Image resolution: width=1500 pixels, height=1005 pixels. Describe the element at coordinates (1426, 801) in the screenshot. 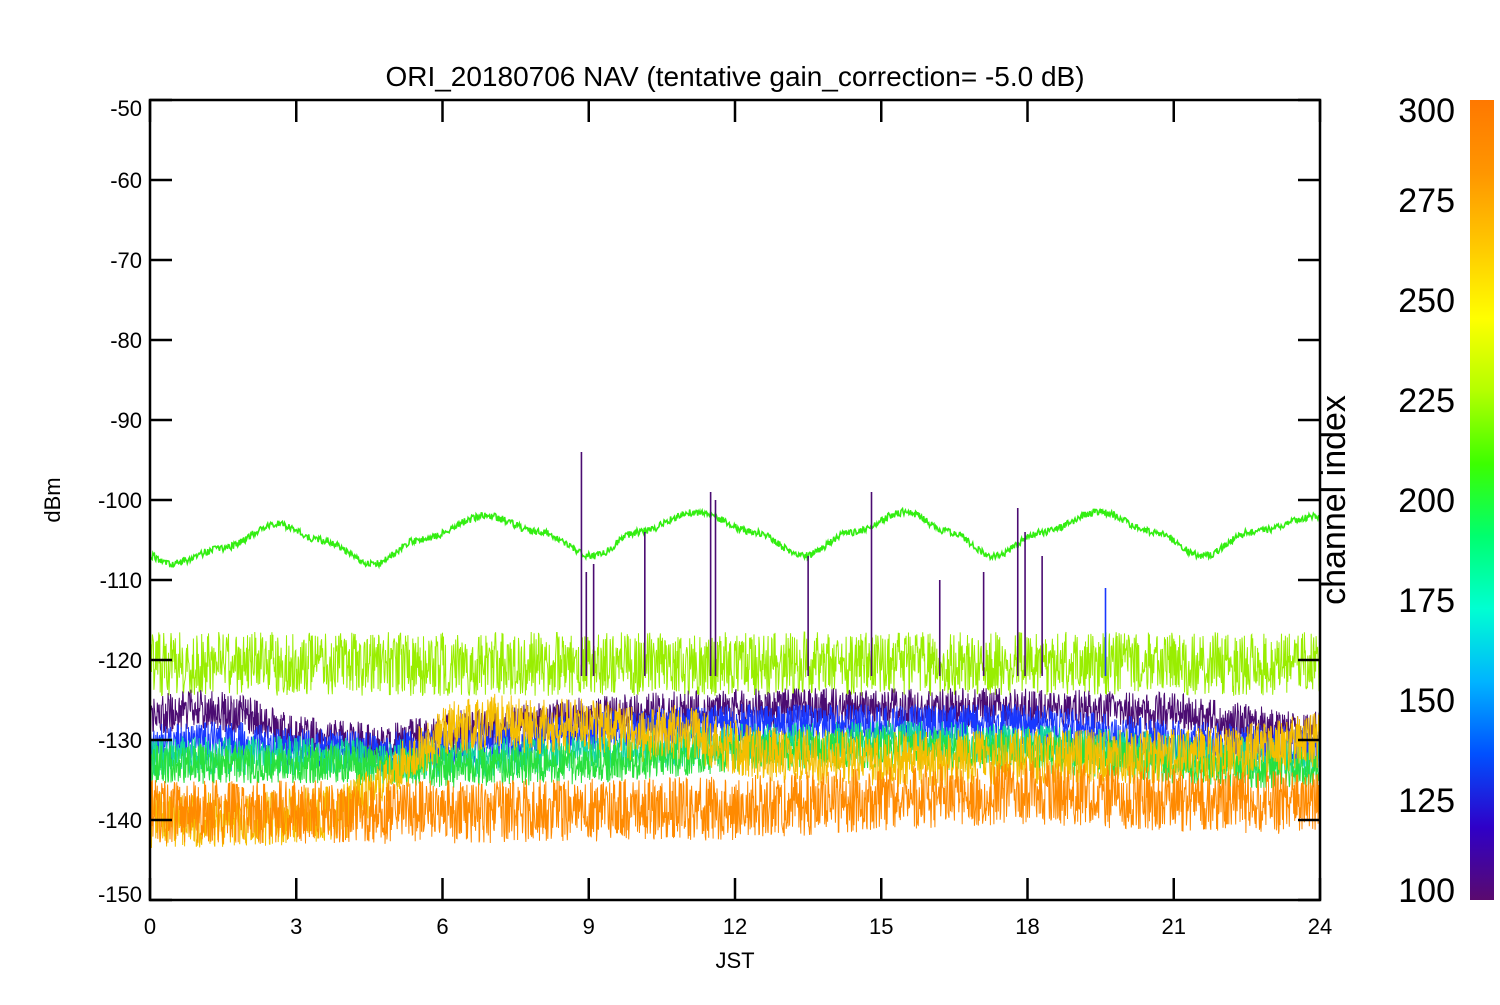

I see `colorbar-tick-label: 125` at that location.